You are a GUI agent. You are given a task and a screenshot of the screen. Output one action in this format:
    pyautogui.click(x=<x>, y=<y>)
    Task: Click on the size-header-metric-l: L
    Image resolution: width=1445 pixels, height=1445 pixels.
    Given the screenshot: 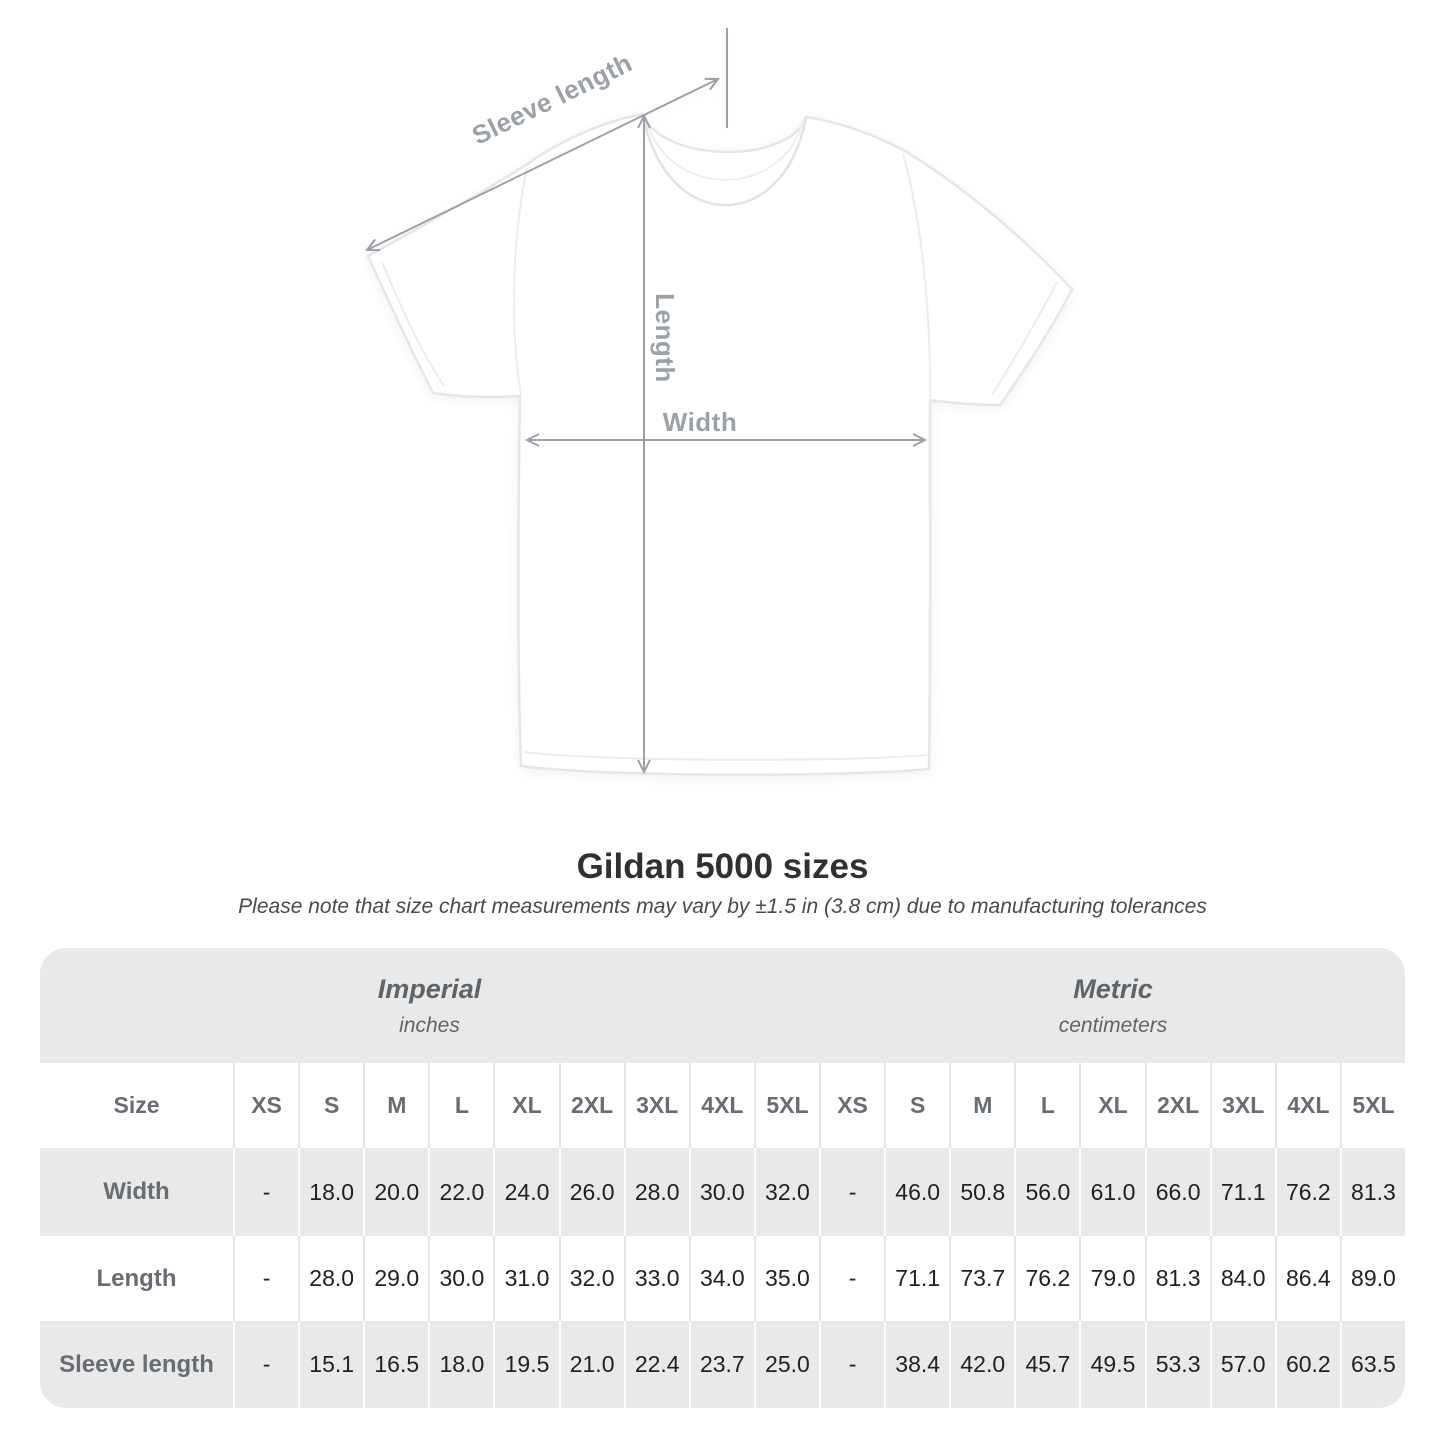 What is the action you would take?
    pyautogui.click(x=1046, y=1105)
    